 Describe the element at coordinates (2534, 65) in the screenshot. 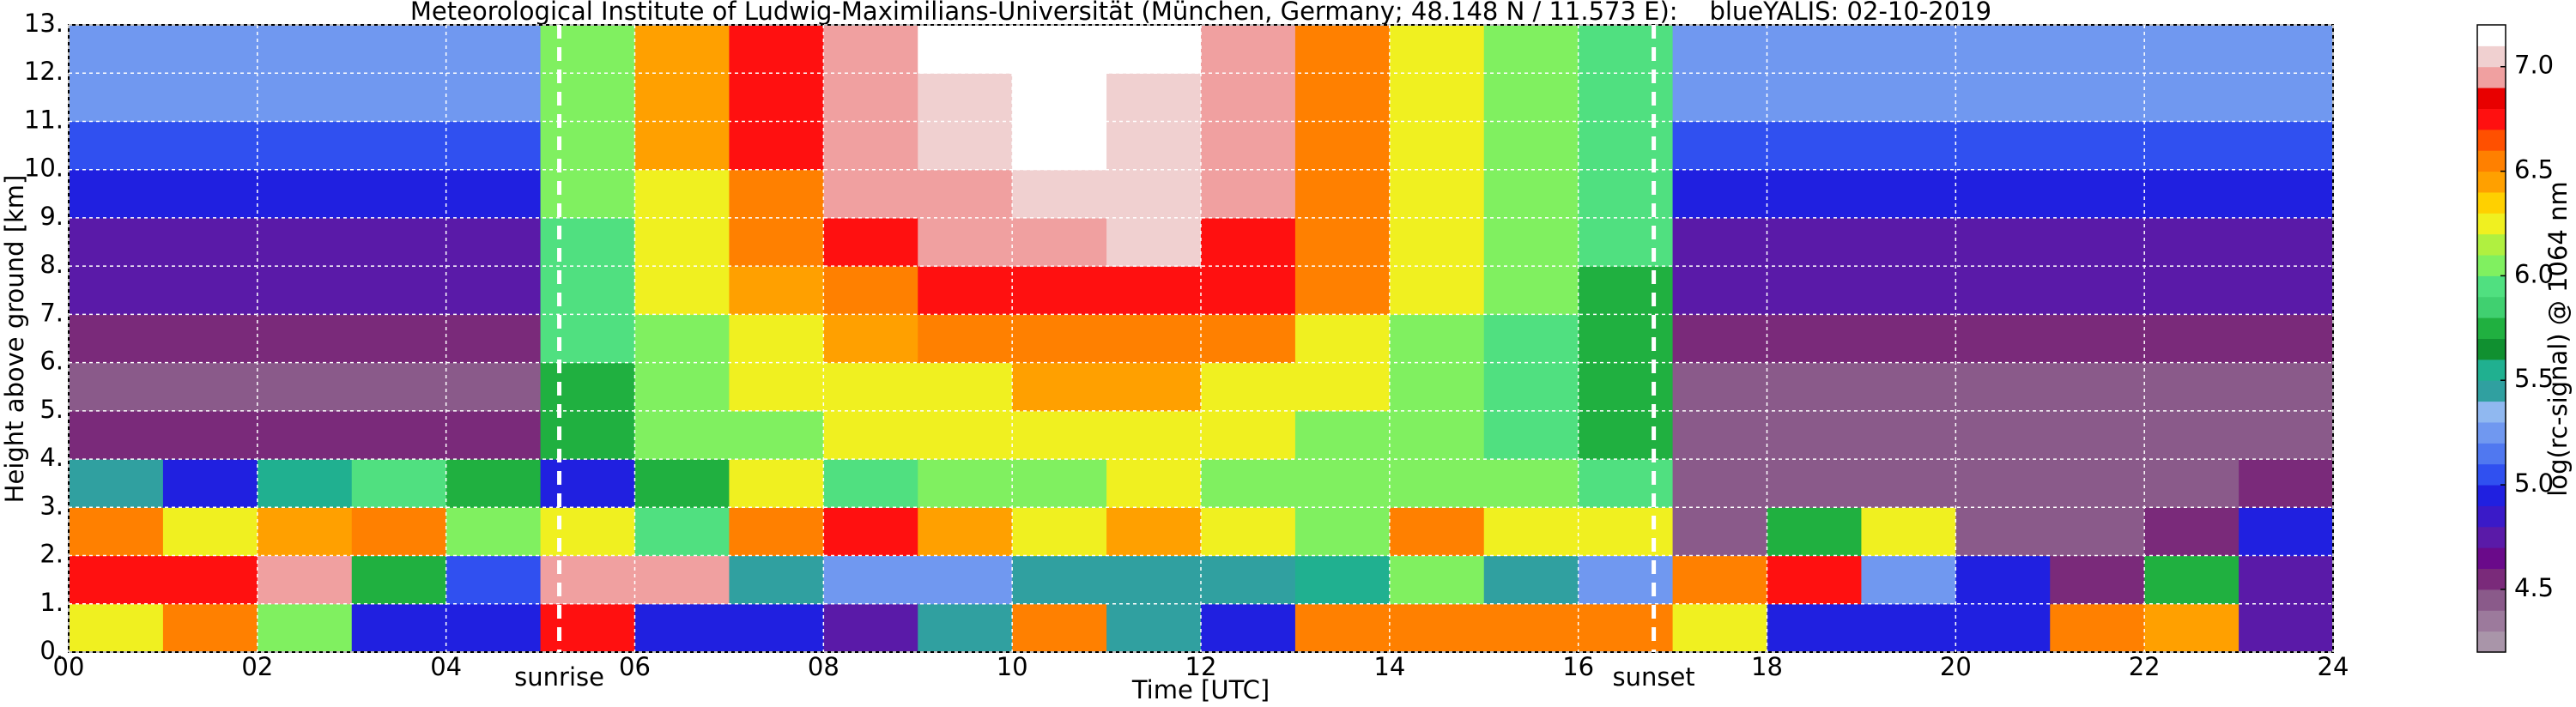

I see `colorbar-tick-label: 7.0` at that location.